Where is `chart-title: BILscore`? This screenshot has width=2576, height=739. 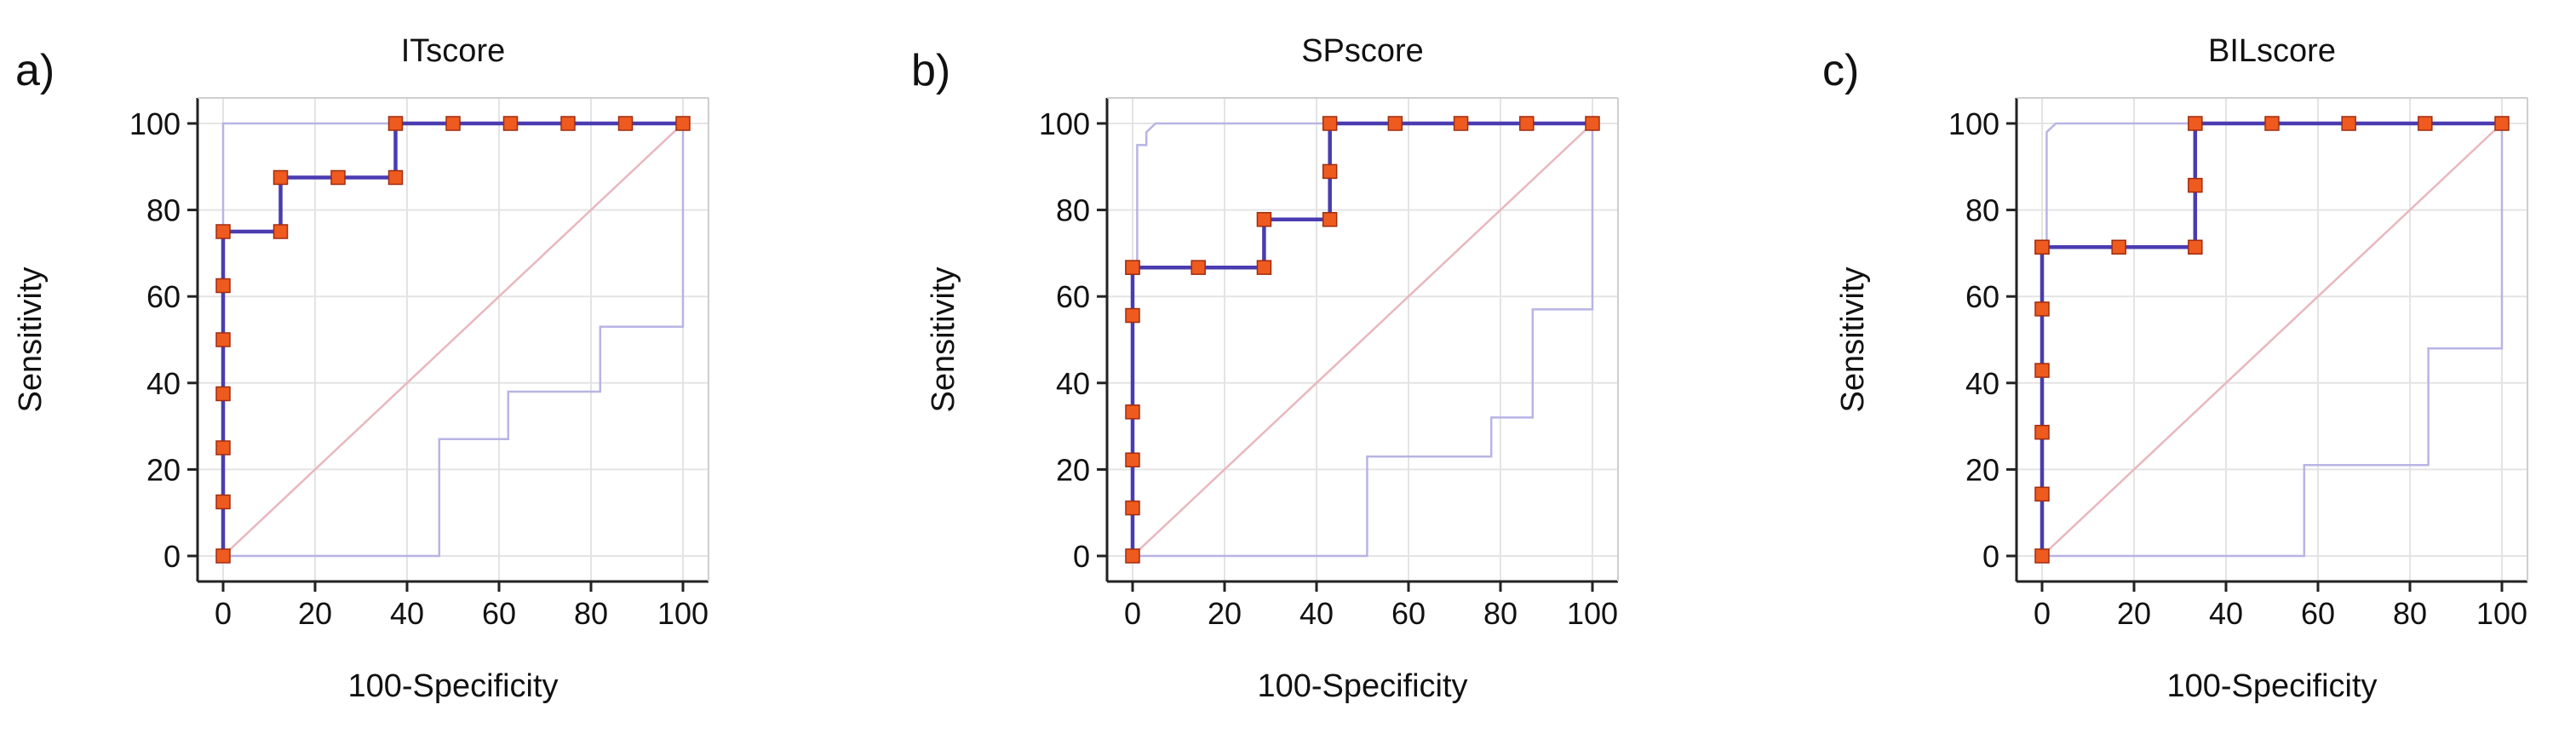 chart-title: BILscore is located at coordinates (2272, 51).